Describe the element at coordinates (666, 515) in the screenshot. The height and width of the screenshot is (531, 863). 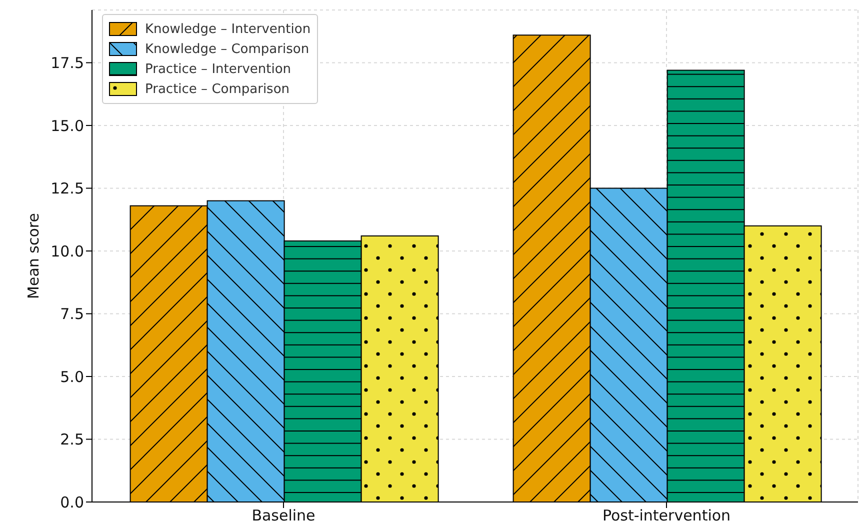
I see `x-tick-label: Post-intervention` at that location.